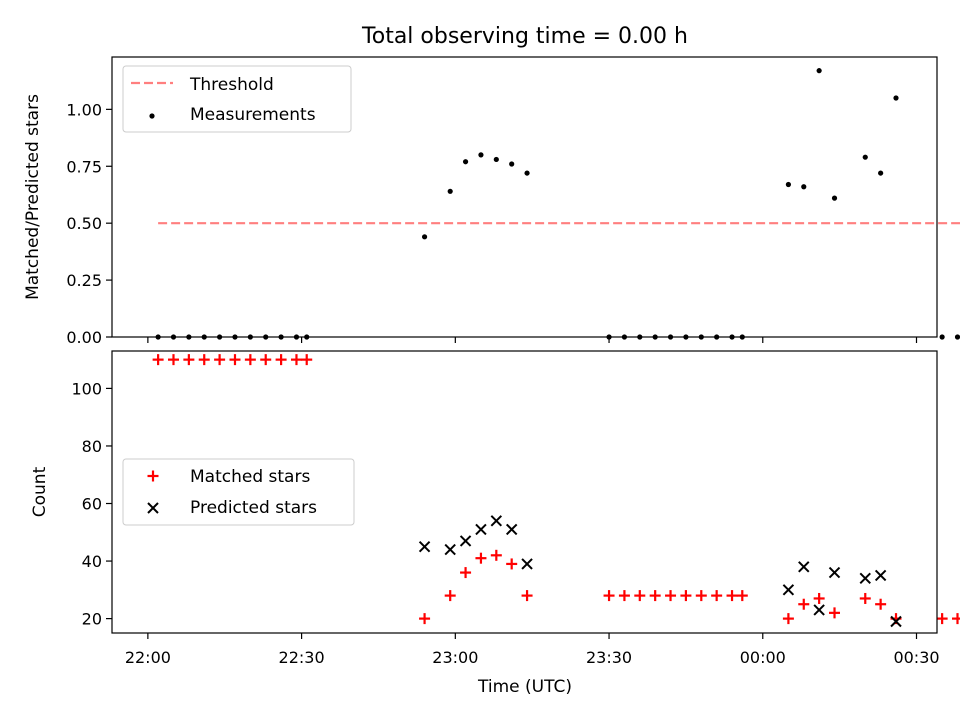  What do you see at coordinates (916, 657) in the screenshot?
I see `bottom-x-tick-label: 00:30` at bounding box center [916, 657].